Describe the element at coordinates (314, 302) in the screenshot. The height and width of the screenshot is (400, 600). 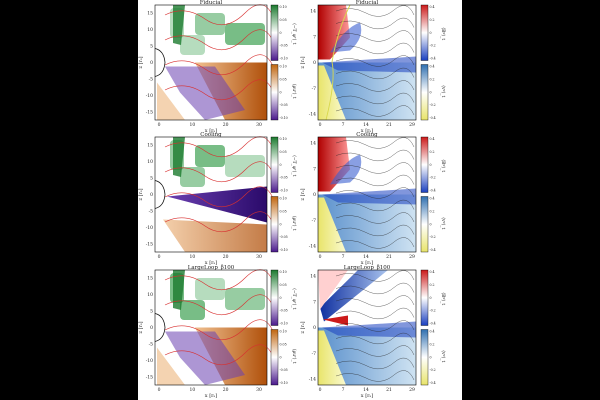
I see `y-tick-label: 7` at that location.